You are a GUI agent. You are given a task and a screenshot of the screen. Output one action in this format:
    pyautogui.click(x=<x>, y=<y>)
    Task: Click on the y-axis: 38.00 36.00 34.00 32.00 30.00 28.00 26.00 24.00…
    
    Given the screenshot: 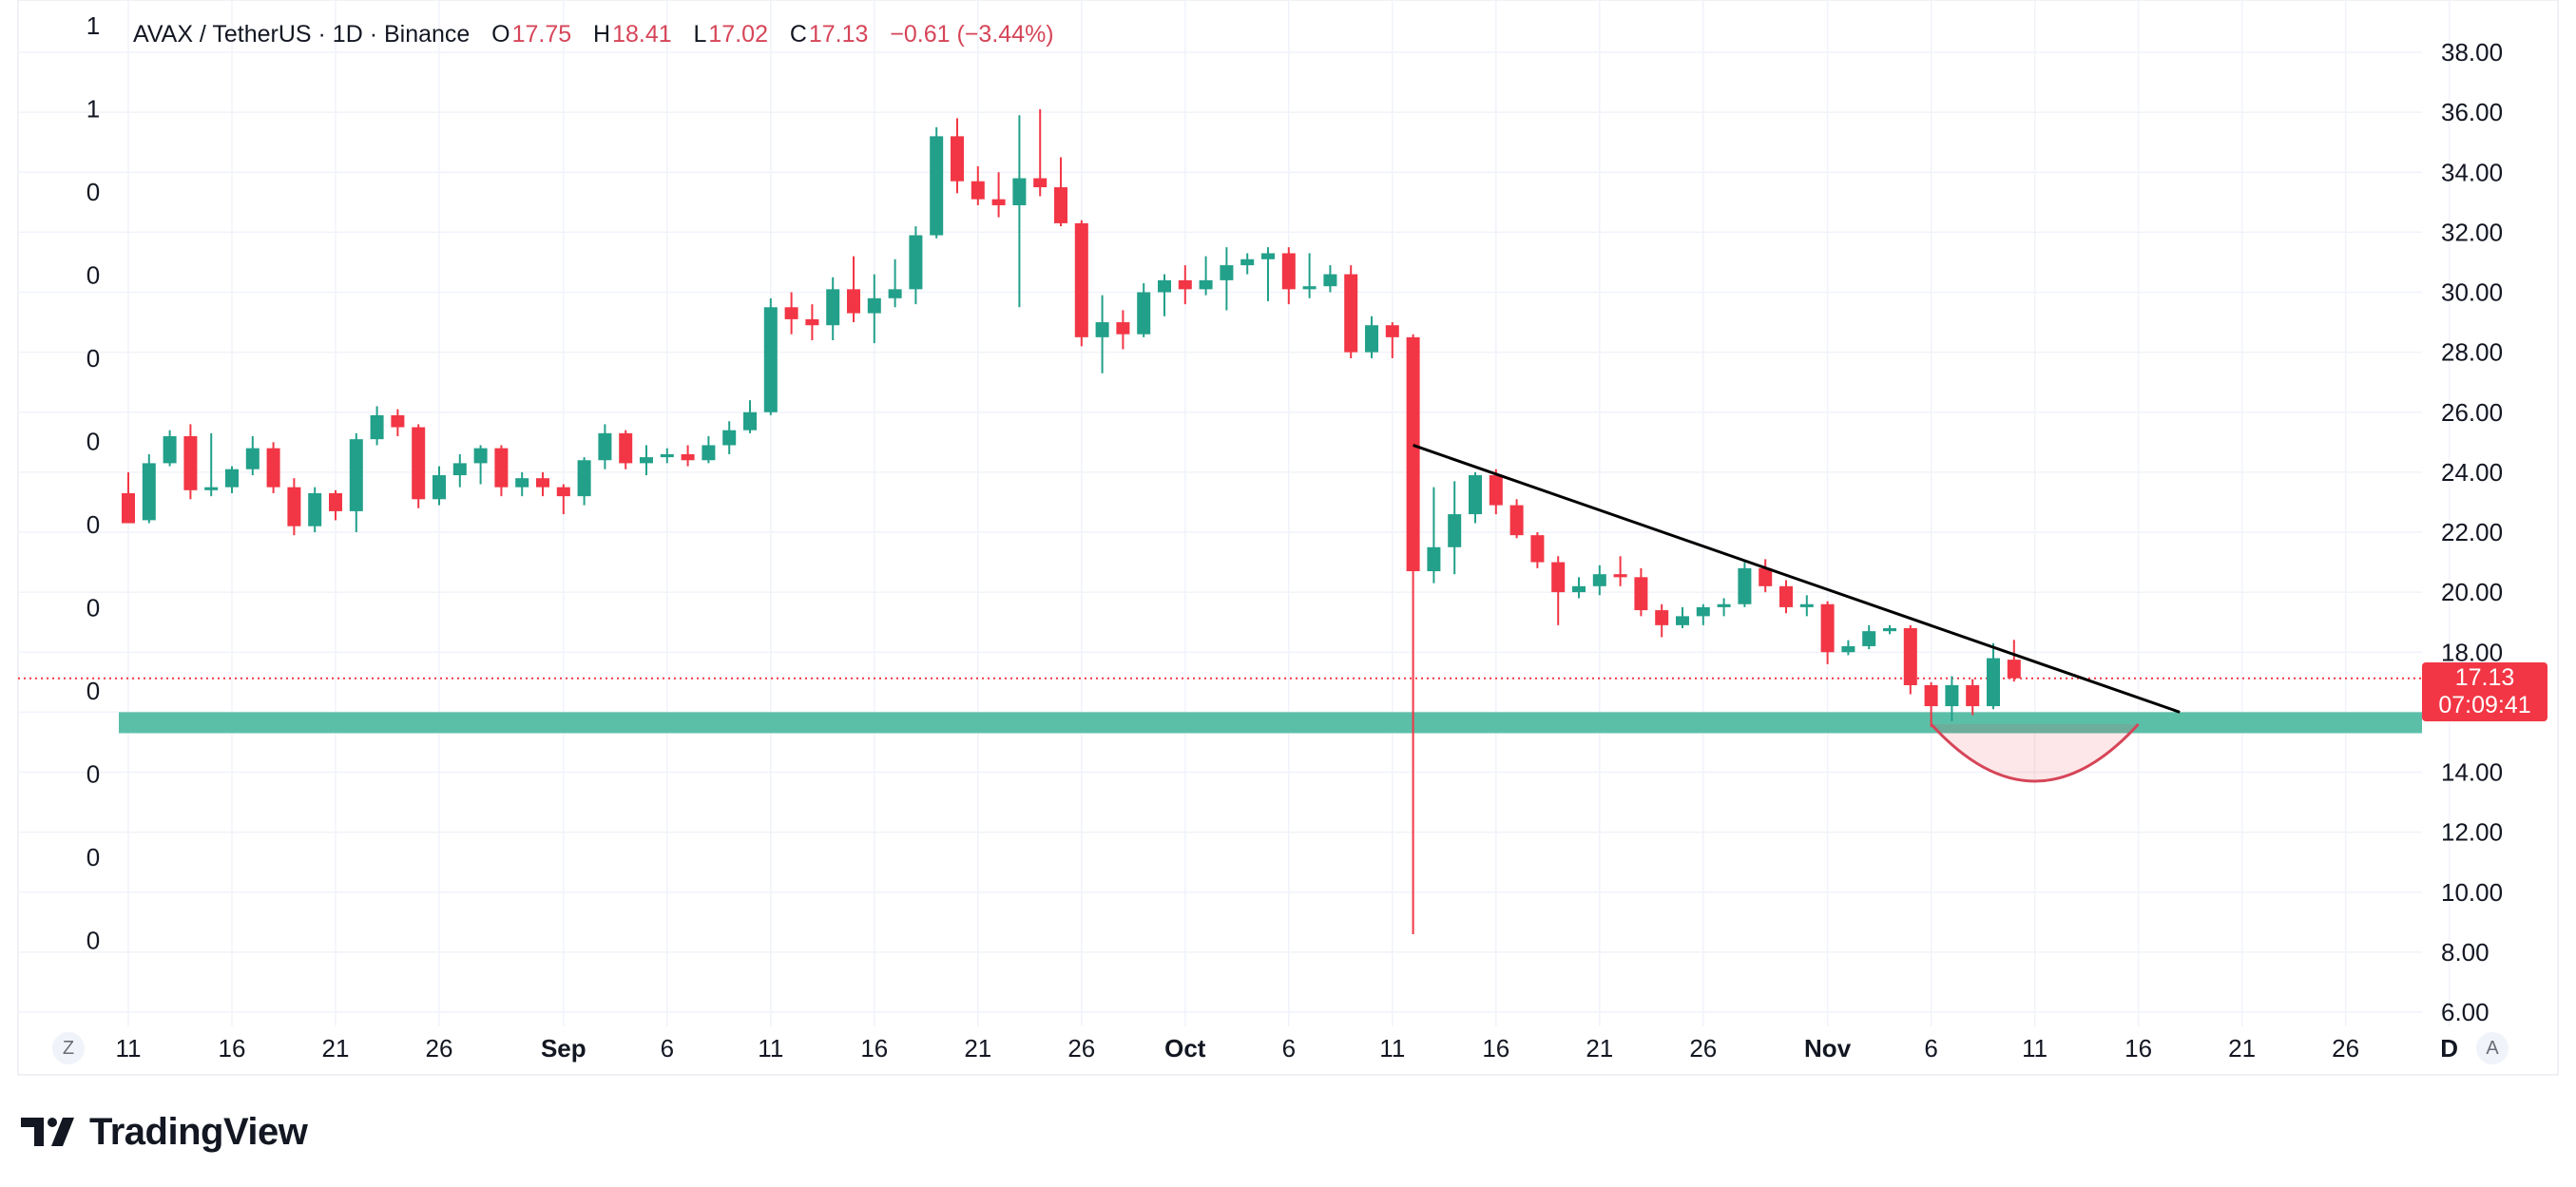 What is the action you would take?
    pyautogui.click(x=2472, y=532)
    